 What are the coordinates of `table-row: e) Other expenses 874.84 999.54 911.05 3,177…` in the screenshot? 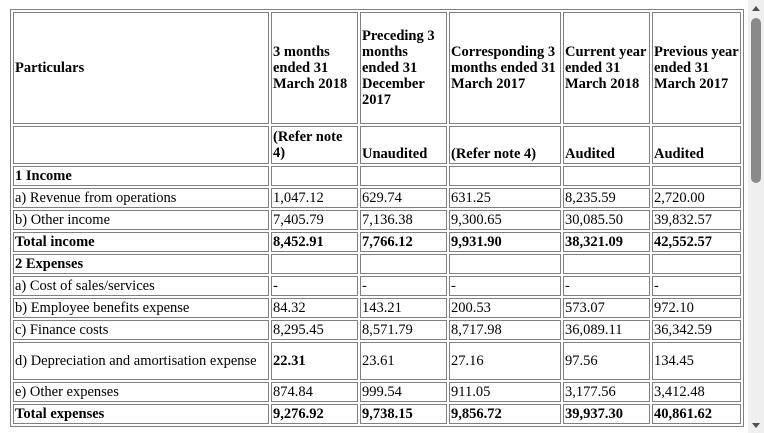 It's located at (377, 392).